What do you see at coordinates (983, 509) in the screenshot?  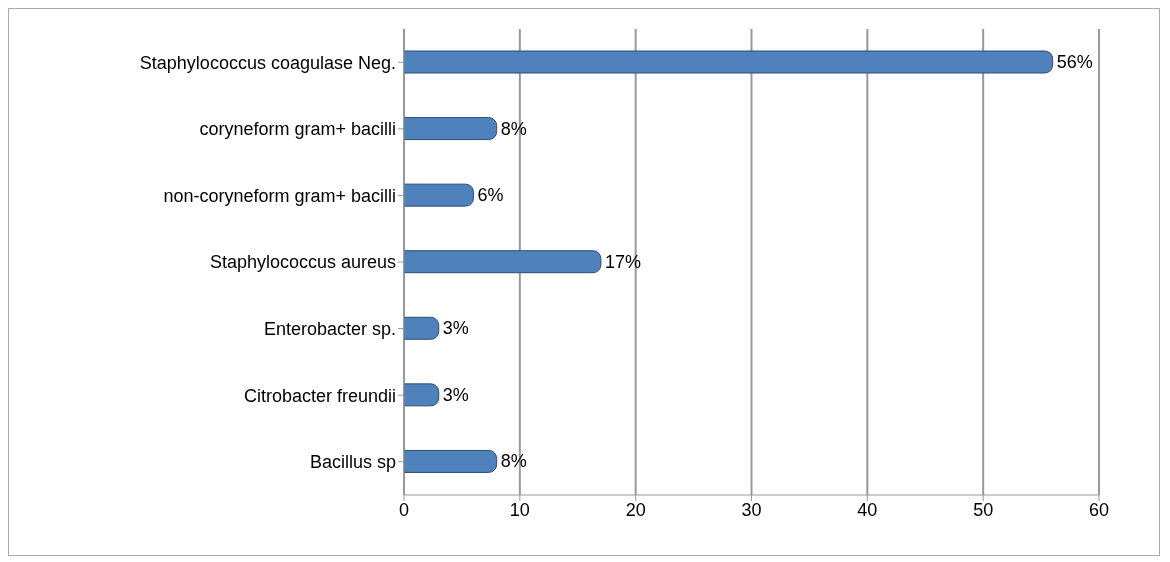 I see `x-tick-label: 50` at bounding box center [983, 509].